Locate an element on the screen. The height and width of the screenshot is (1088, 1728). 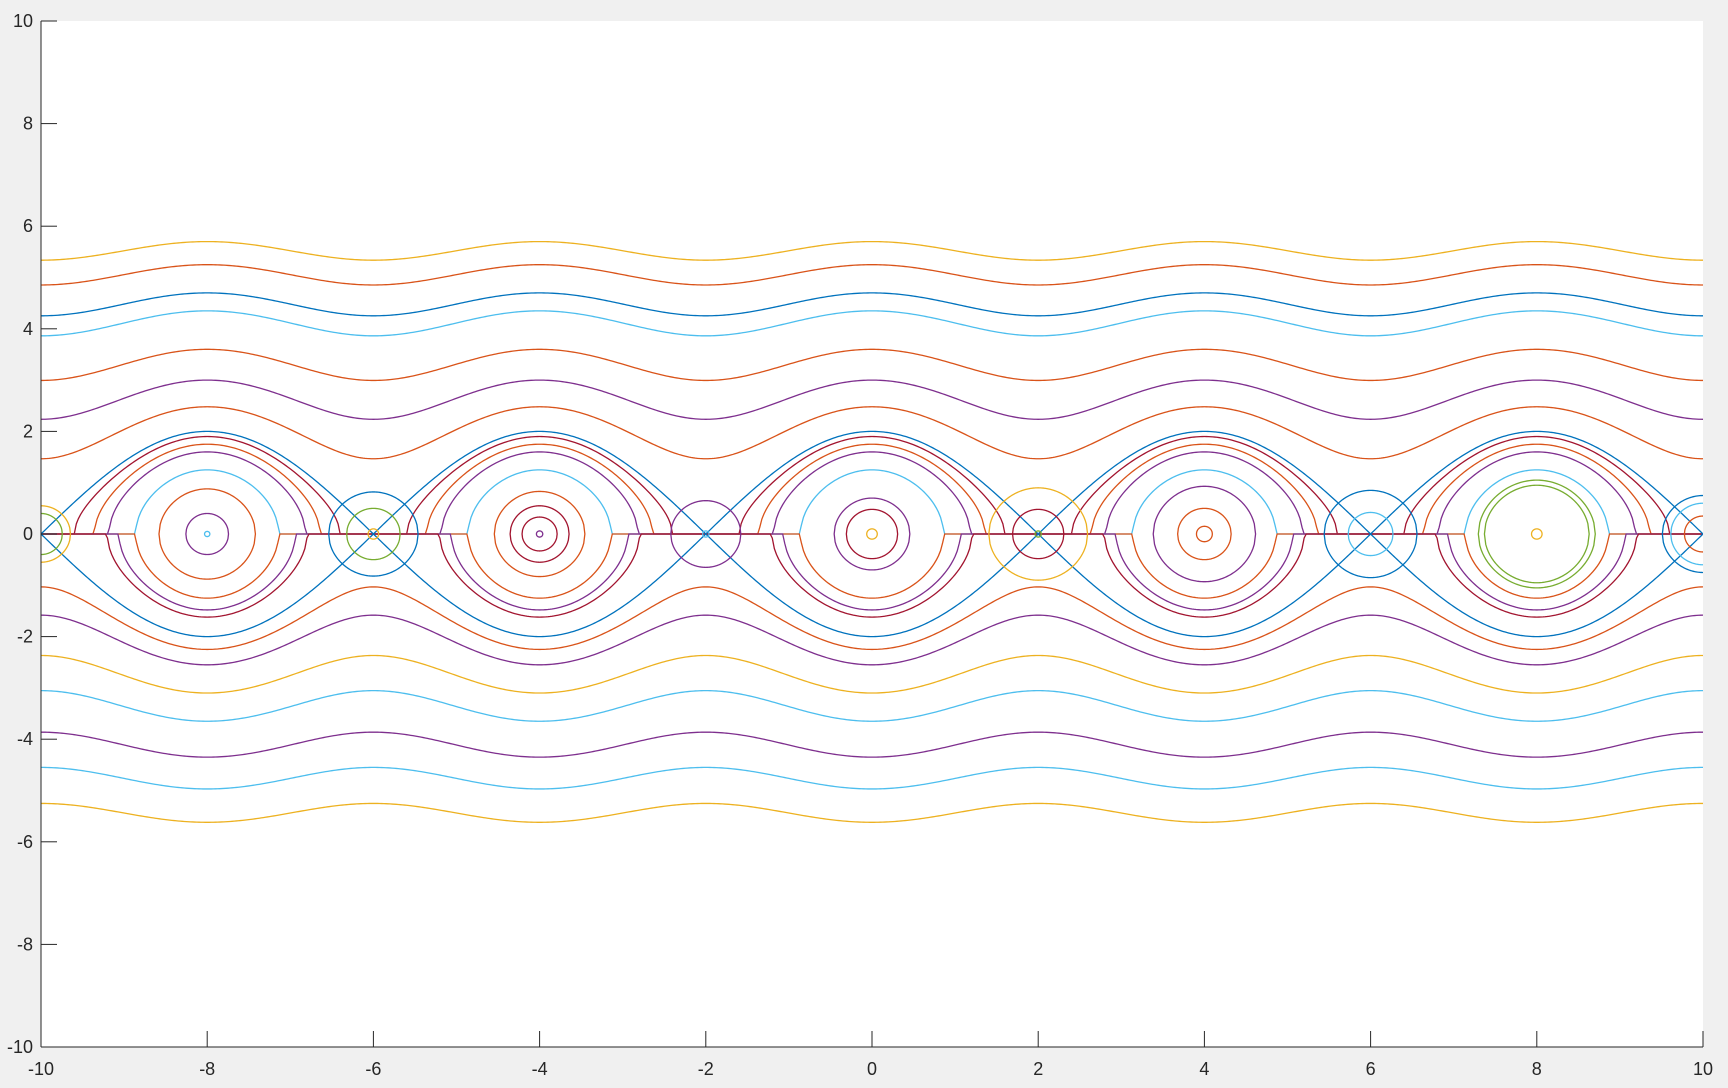
orbit-curve--6-0 is located at coordinates (373, 534).